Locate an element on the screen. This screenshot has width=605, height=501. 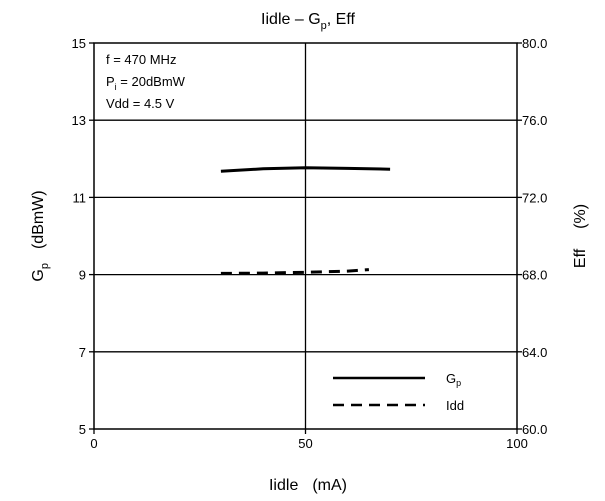
conditions-annotation: f = 470 MHz Pi = 20dBmW Vdd = 4.5 V is located at coordinates (146, 81).